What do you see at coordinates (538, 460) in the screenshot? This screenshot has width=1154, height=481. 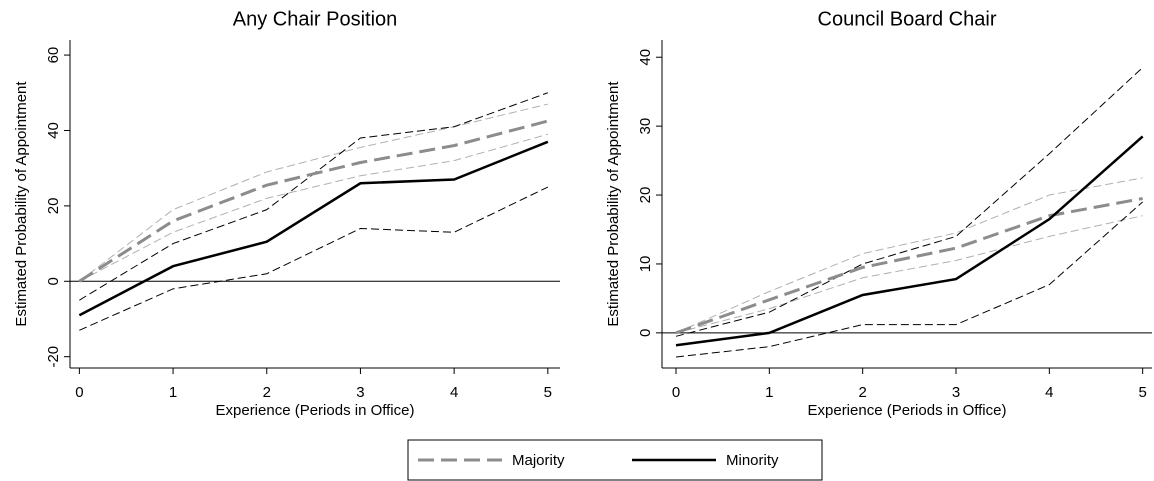 I see `legend-label: Majority` at bounding box center [538, 460].